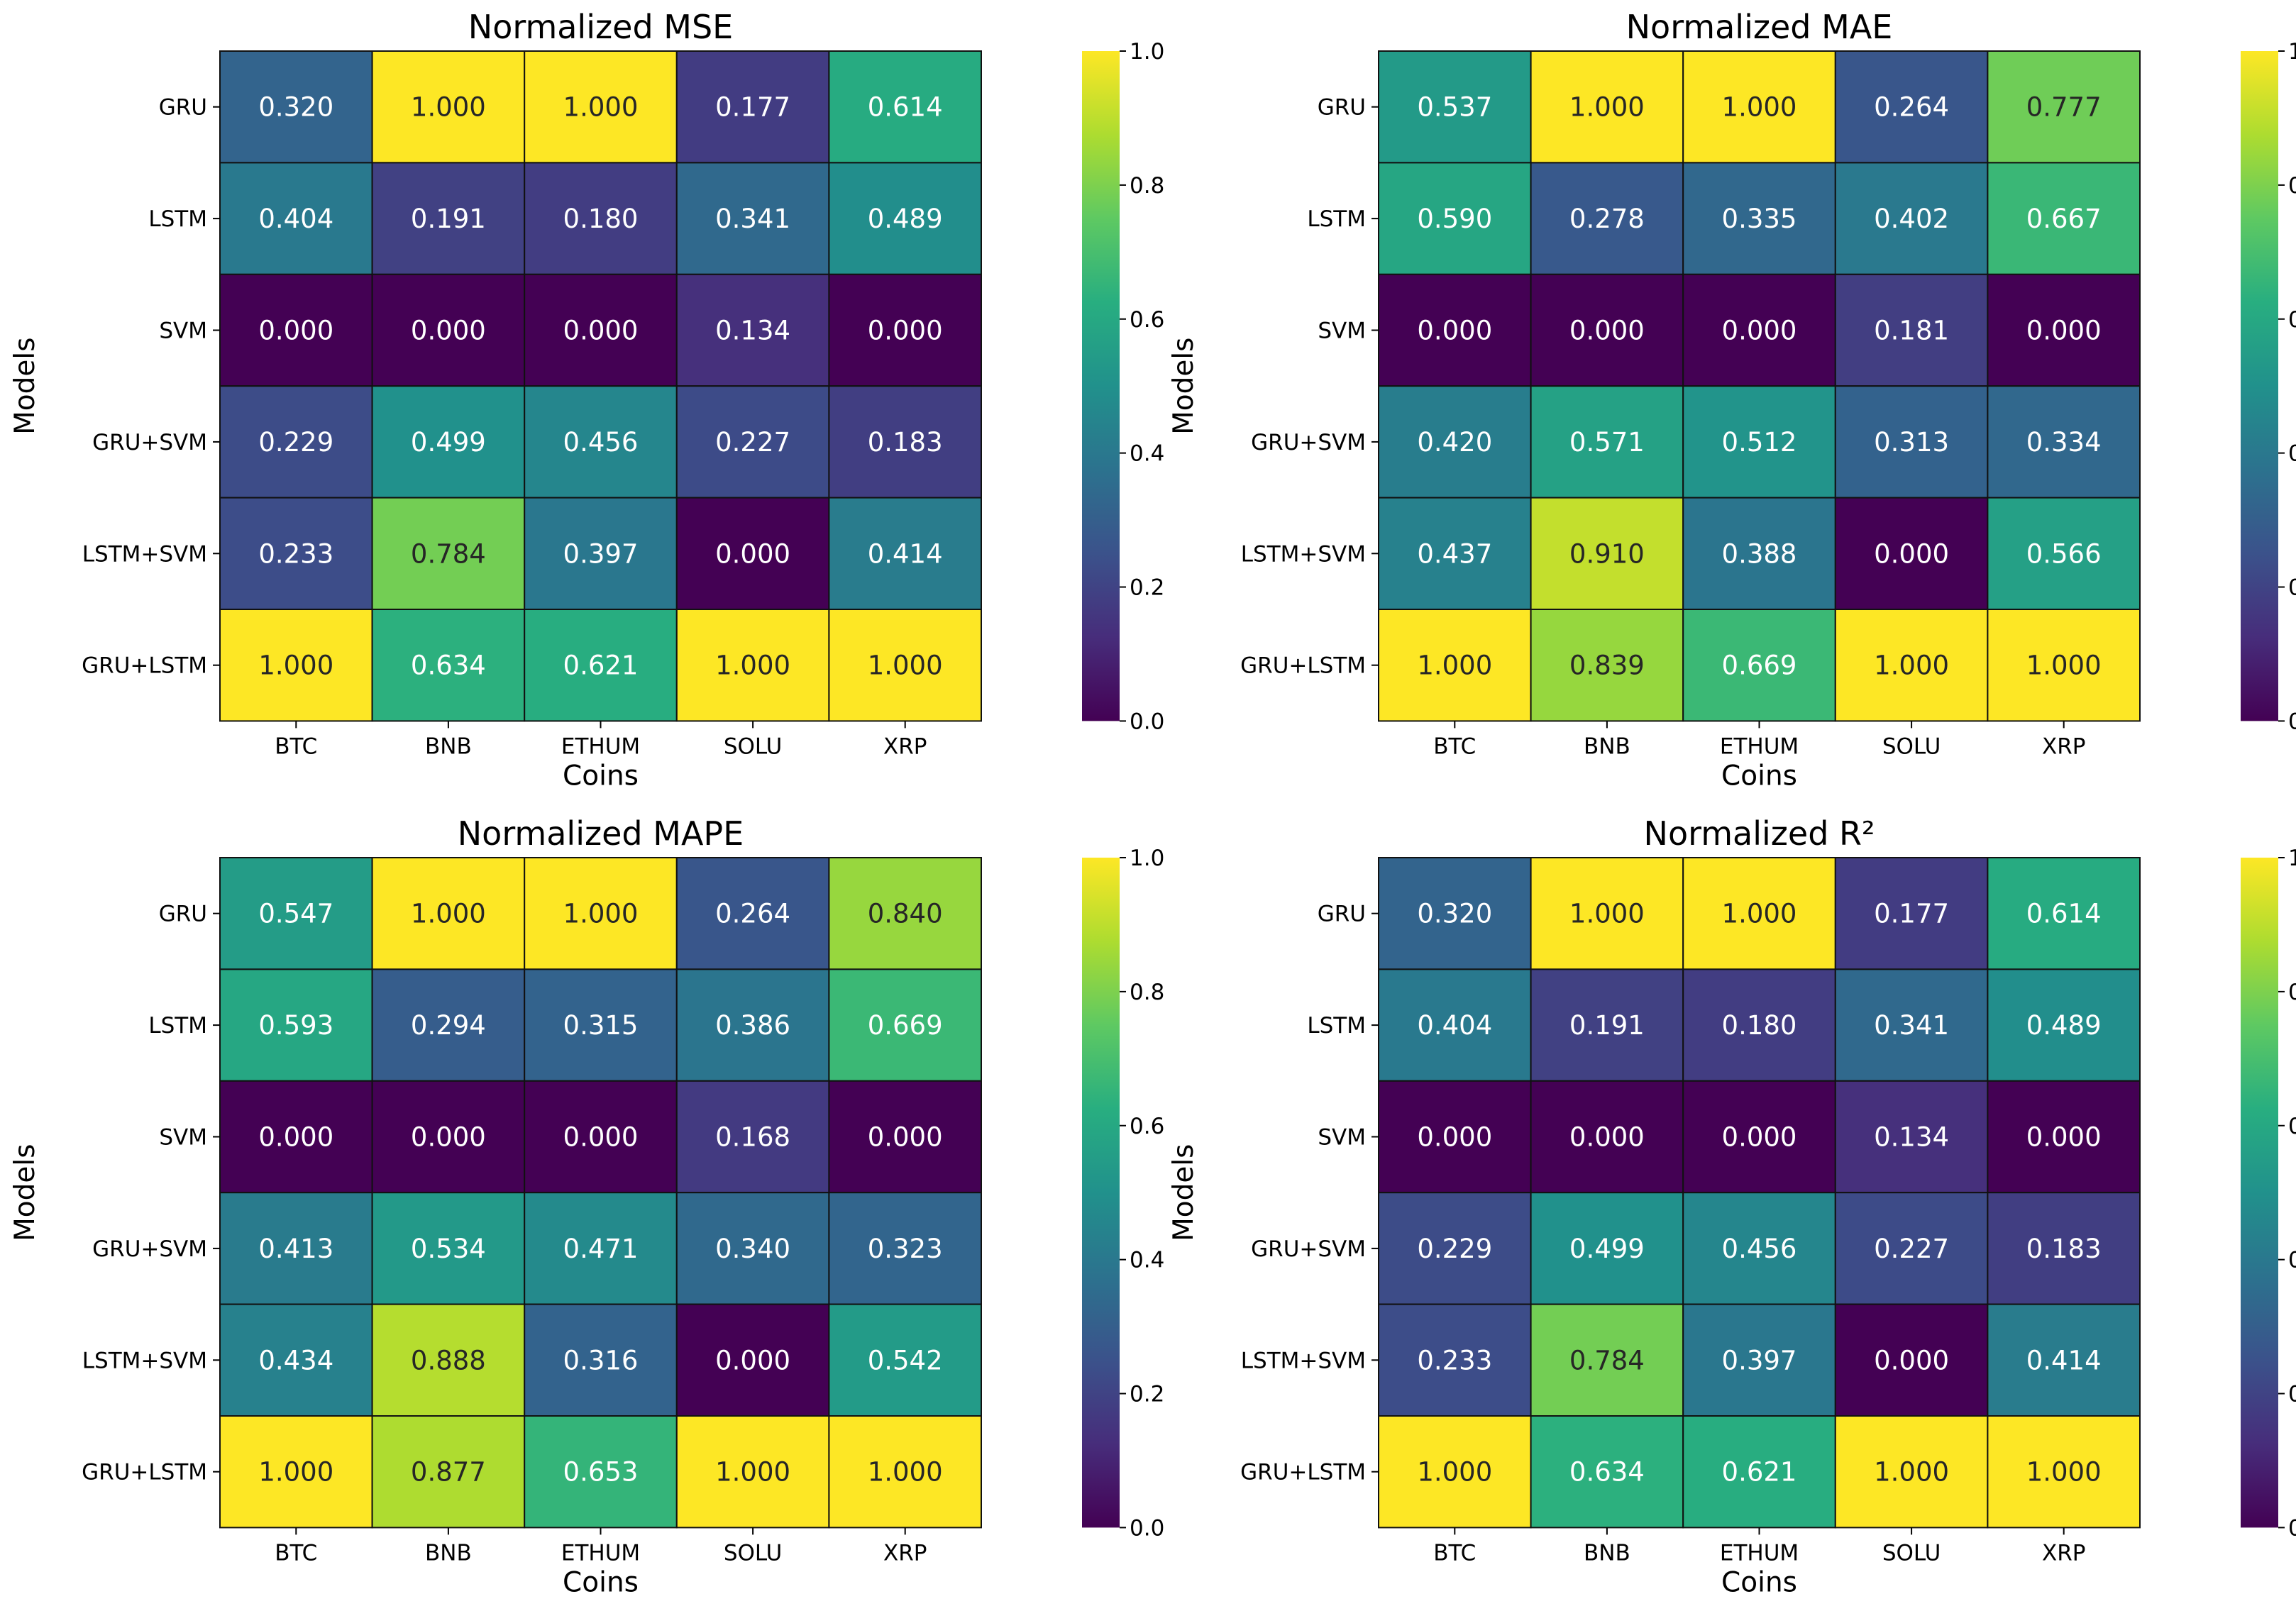  I want to click on cell-value-label: 0.334, so click(2064, 442).